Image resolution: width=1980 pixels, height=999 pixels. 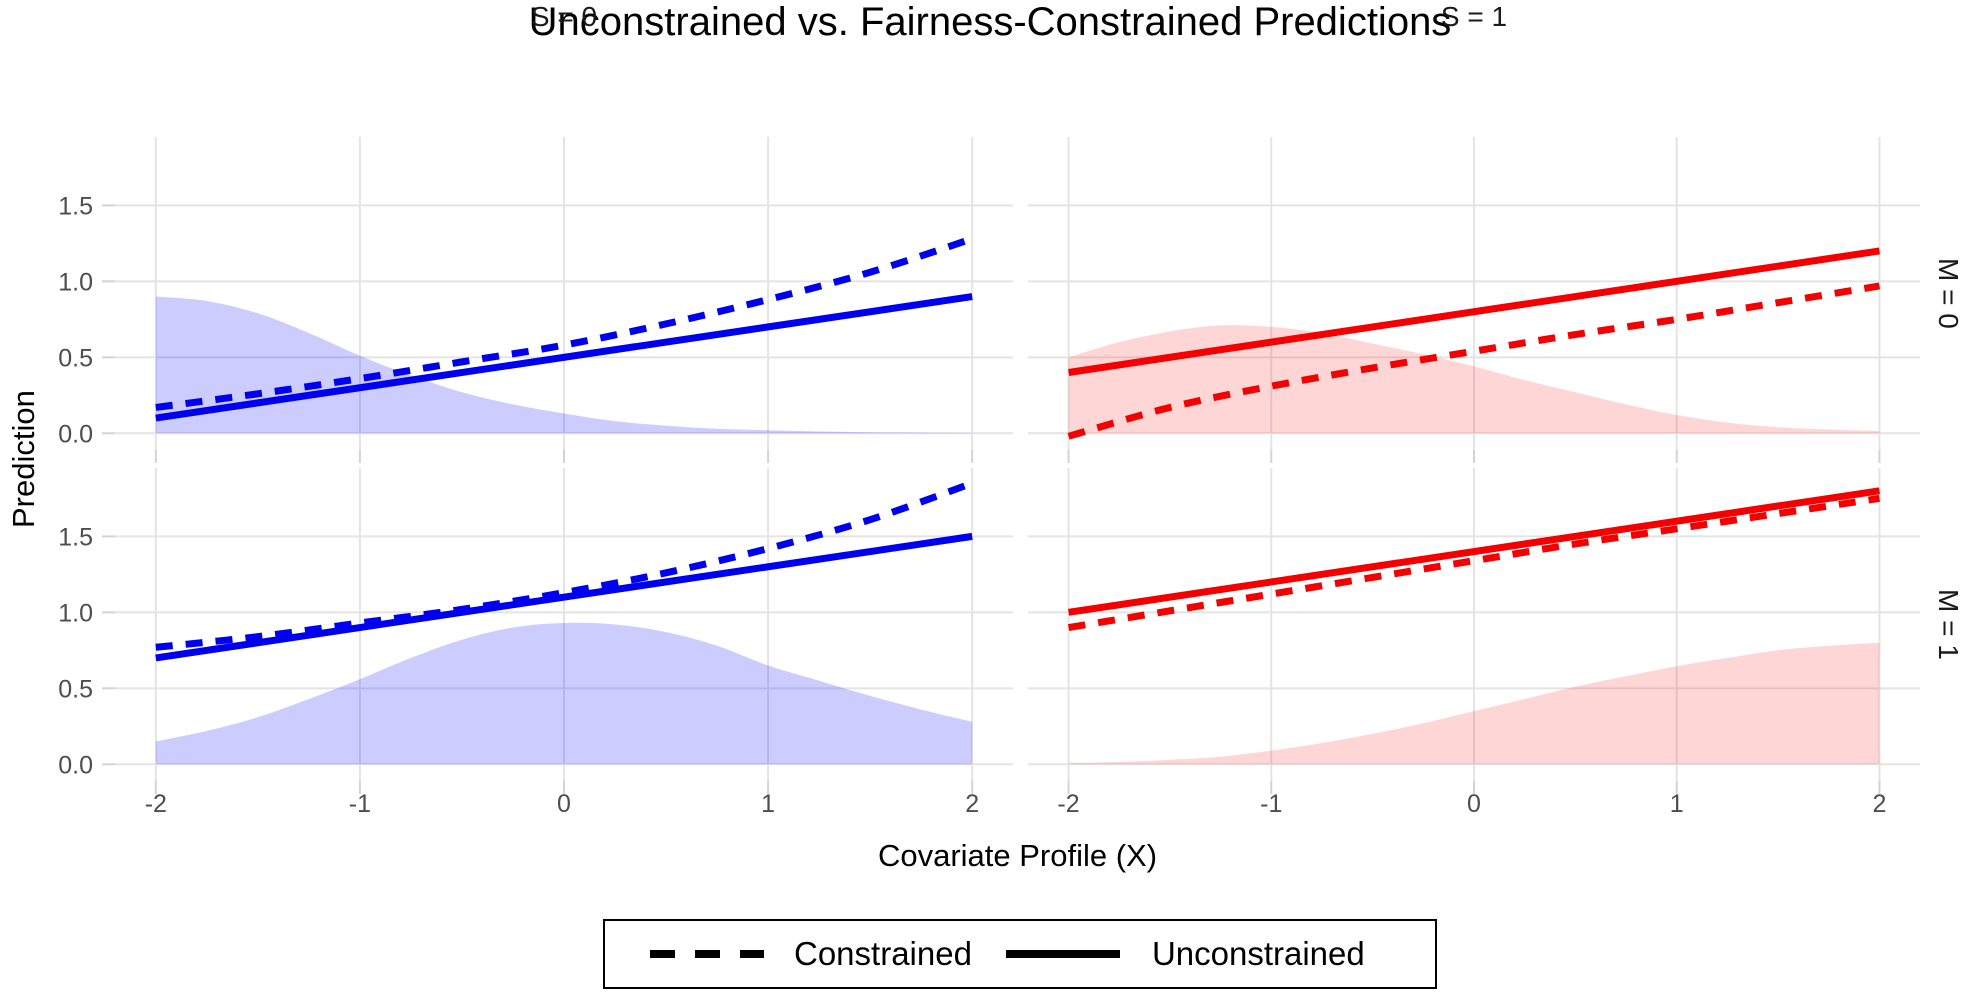 I want to click on facet-strip-m0: M = 0, so click(x=1948, y=293).